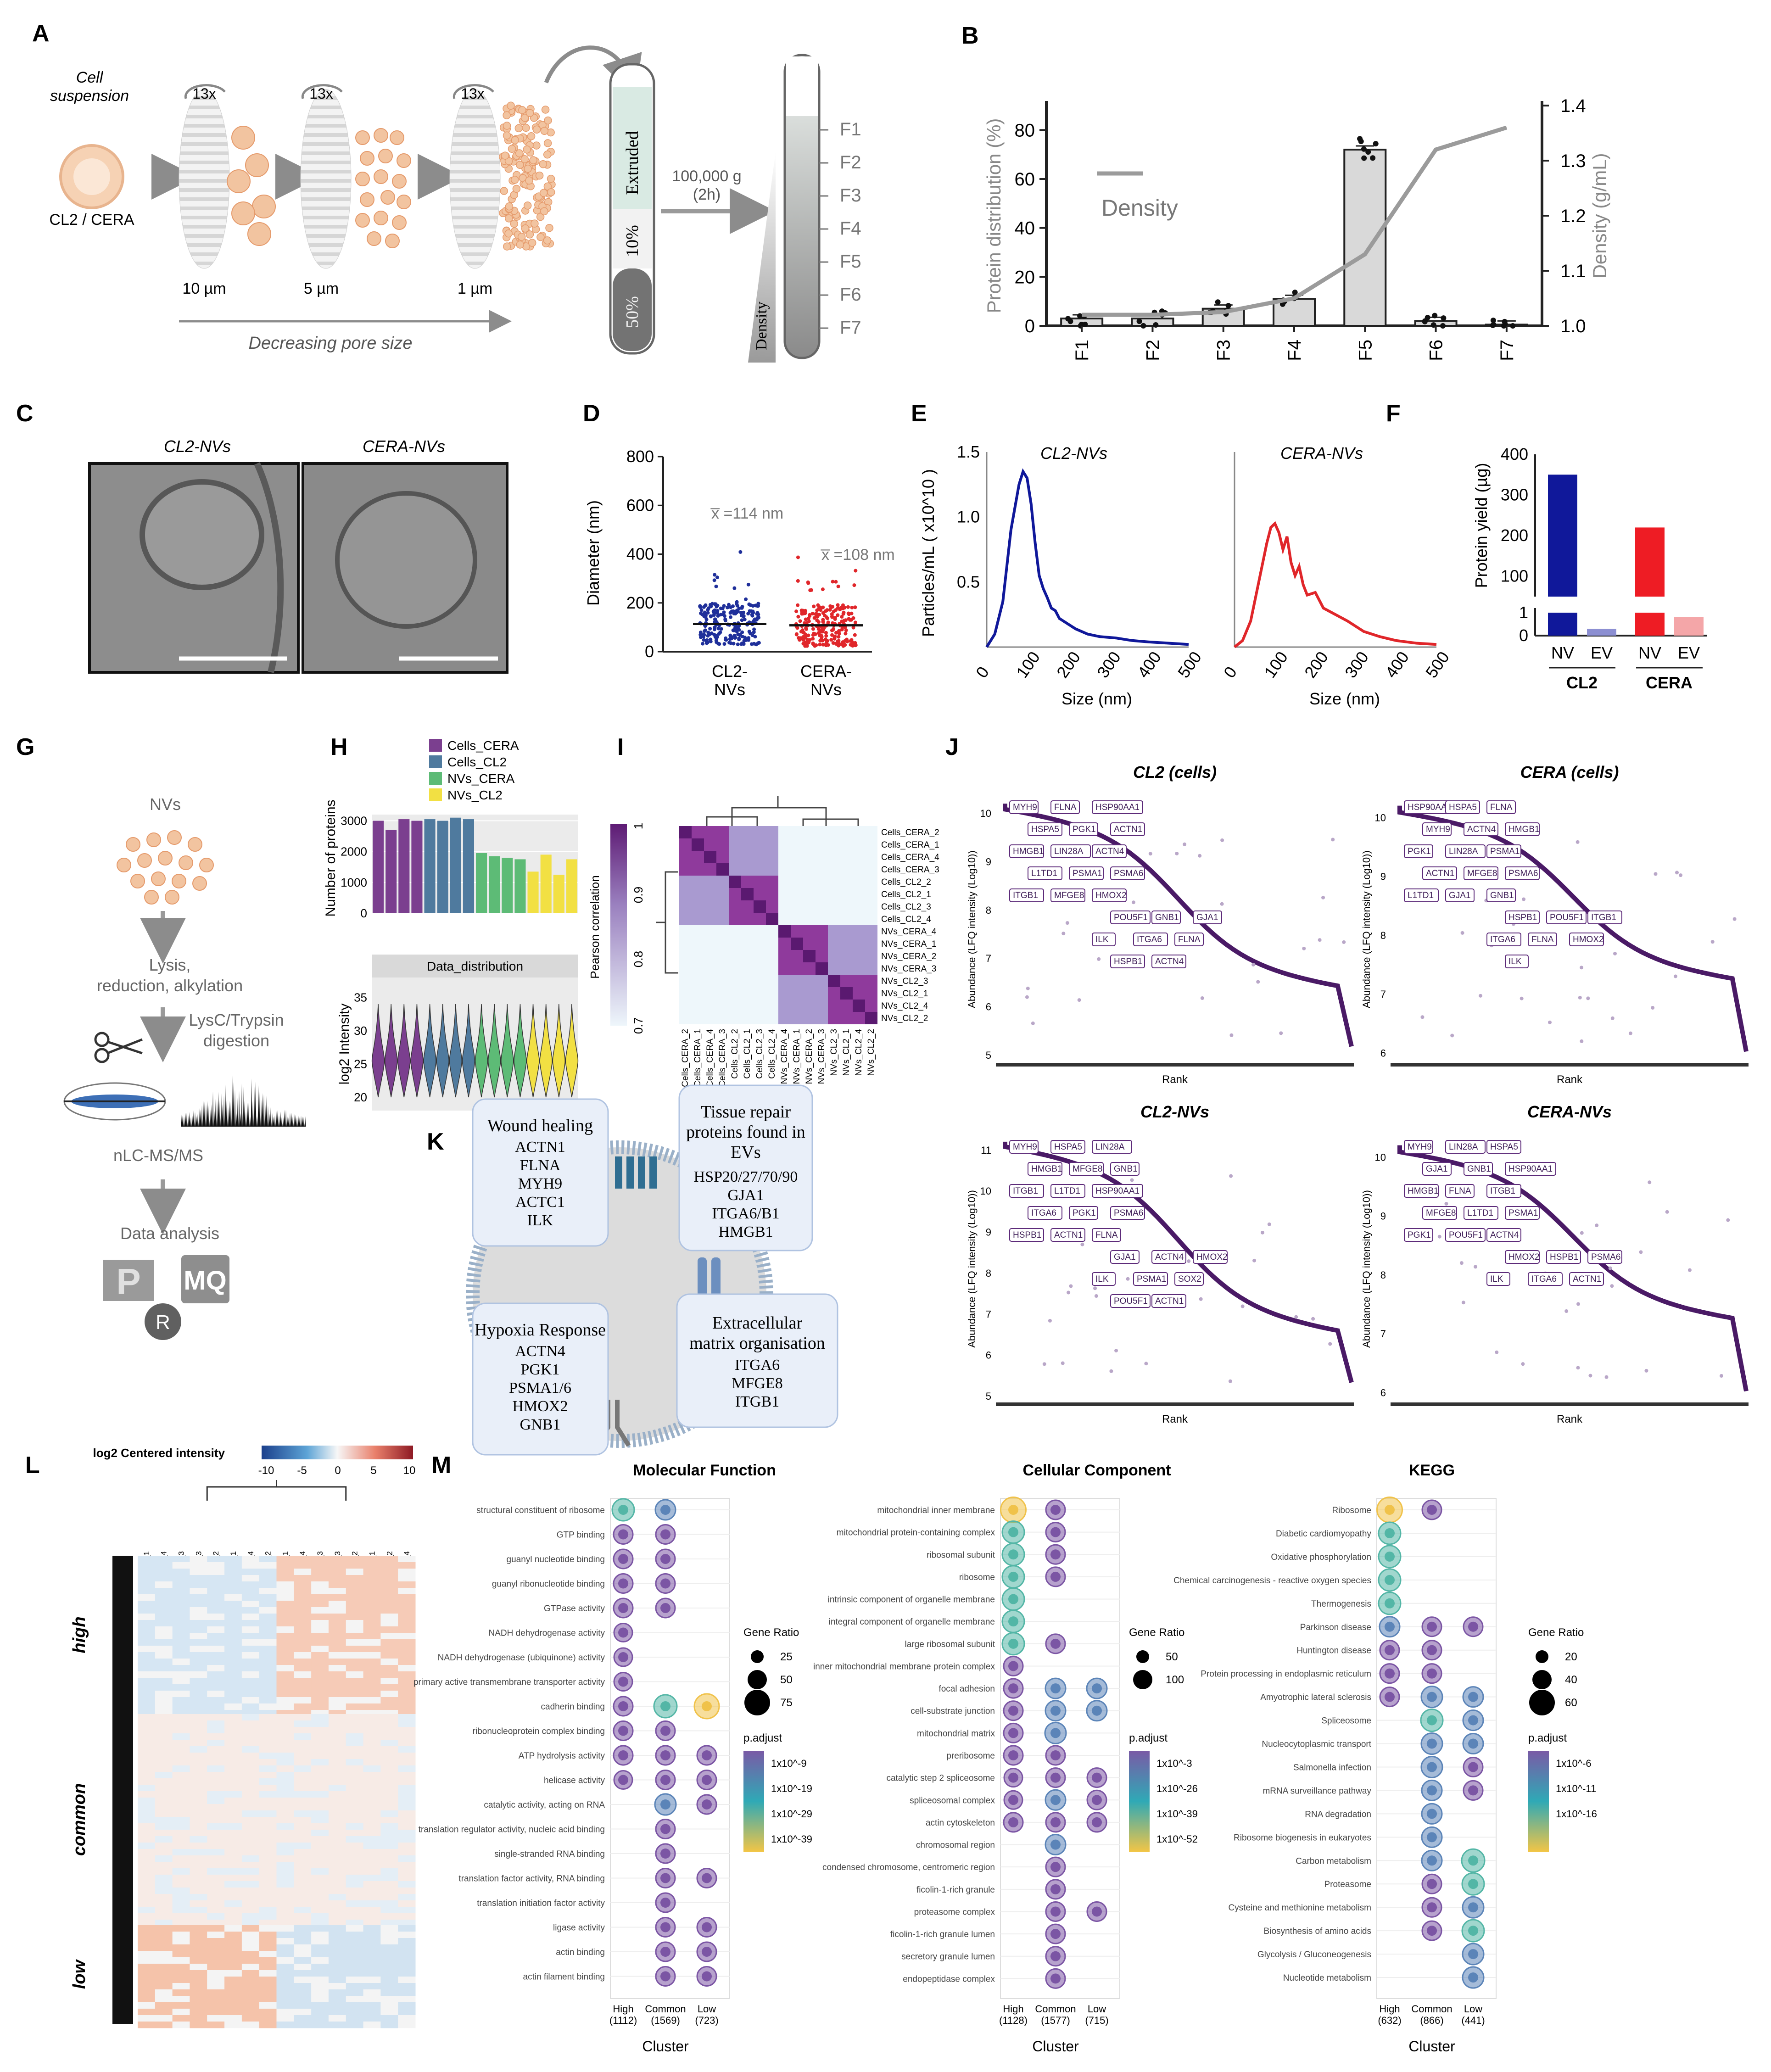  Describe the element at coordinates (1303, 1838) in the screenshot. I see `term-label: Ribosome biogenesis in eukaryotes` at that location.